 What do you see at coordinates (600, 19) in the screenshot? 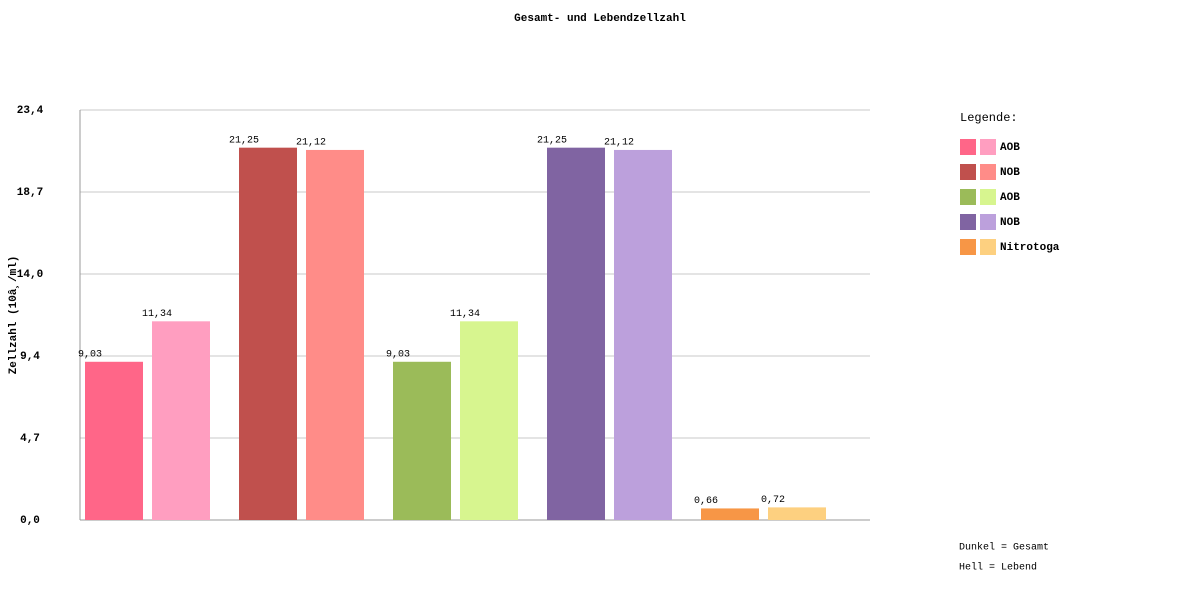
I see `chart-title: Gesamt- und Lebendzellzahl` at bounding box center [600, 19].